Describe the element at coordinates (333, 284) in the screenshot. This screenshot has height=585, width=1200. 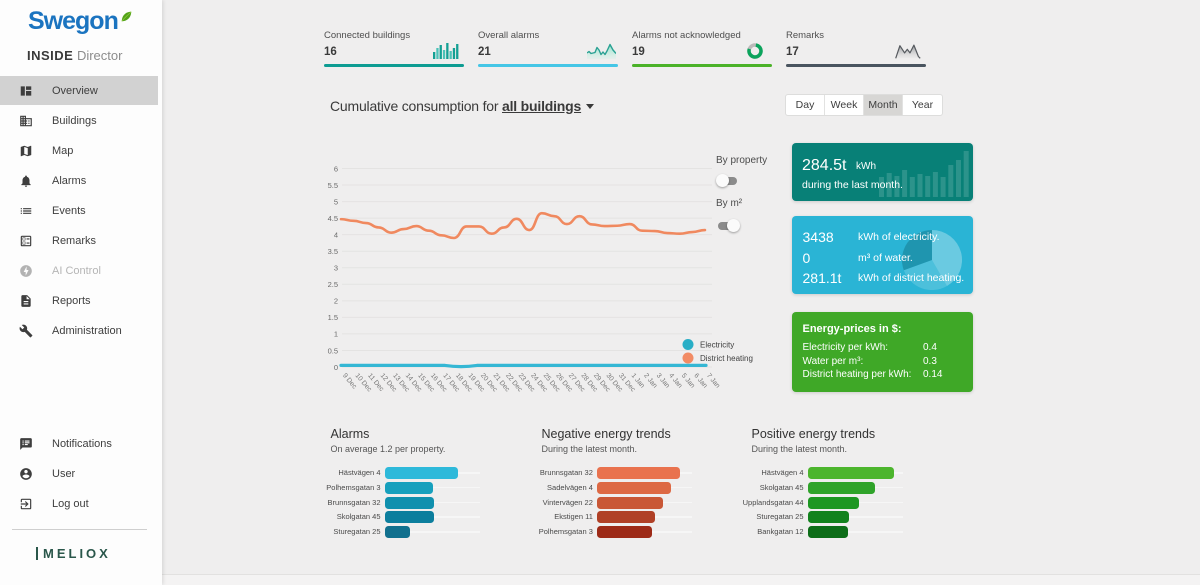
I see `svg-text: 2.5` at that location.